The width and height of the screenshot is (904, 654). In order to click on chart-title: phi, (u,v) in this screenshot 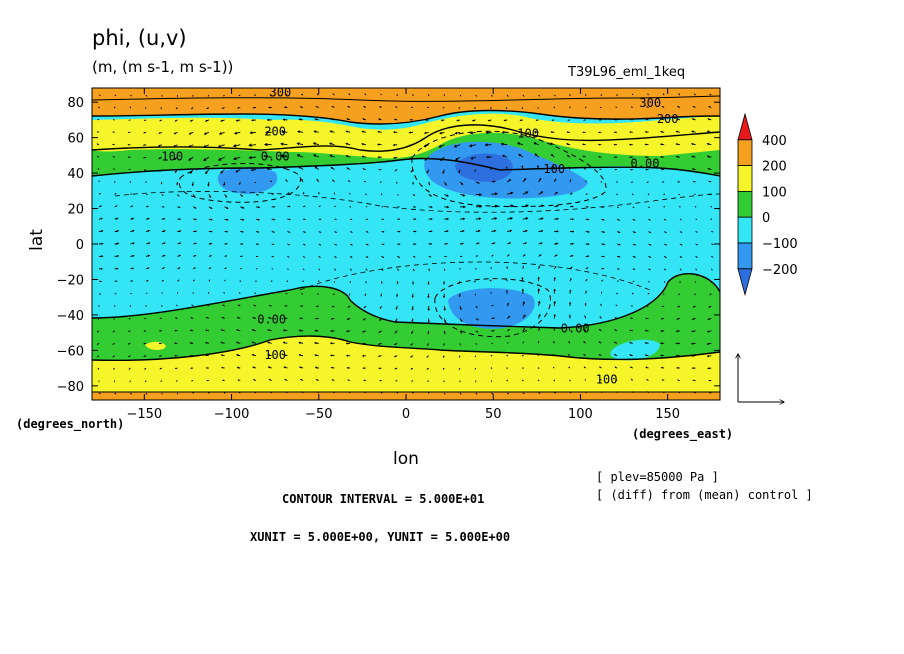, I will do `click(139, 38)`.